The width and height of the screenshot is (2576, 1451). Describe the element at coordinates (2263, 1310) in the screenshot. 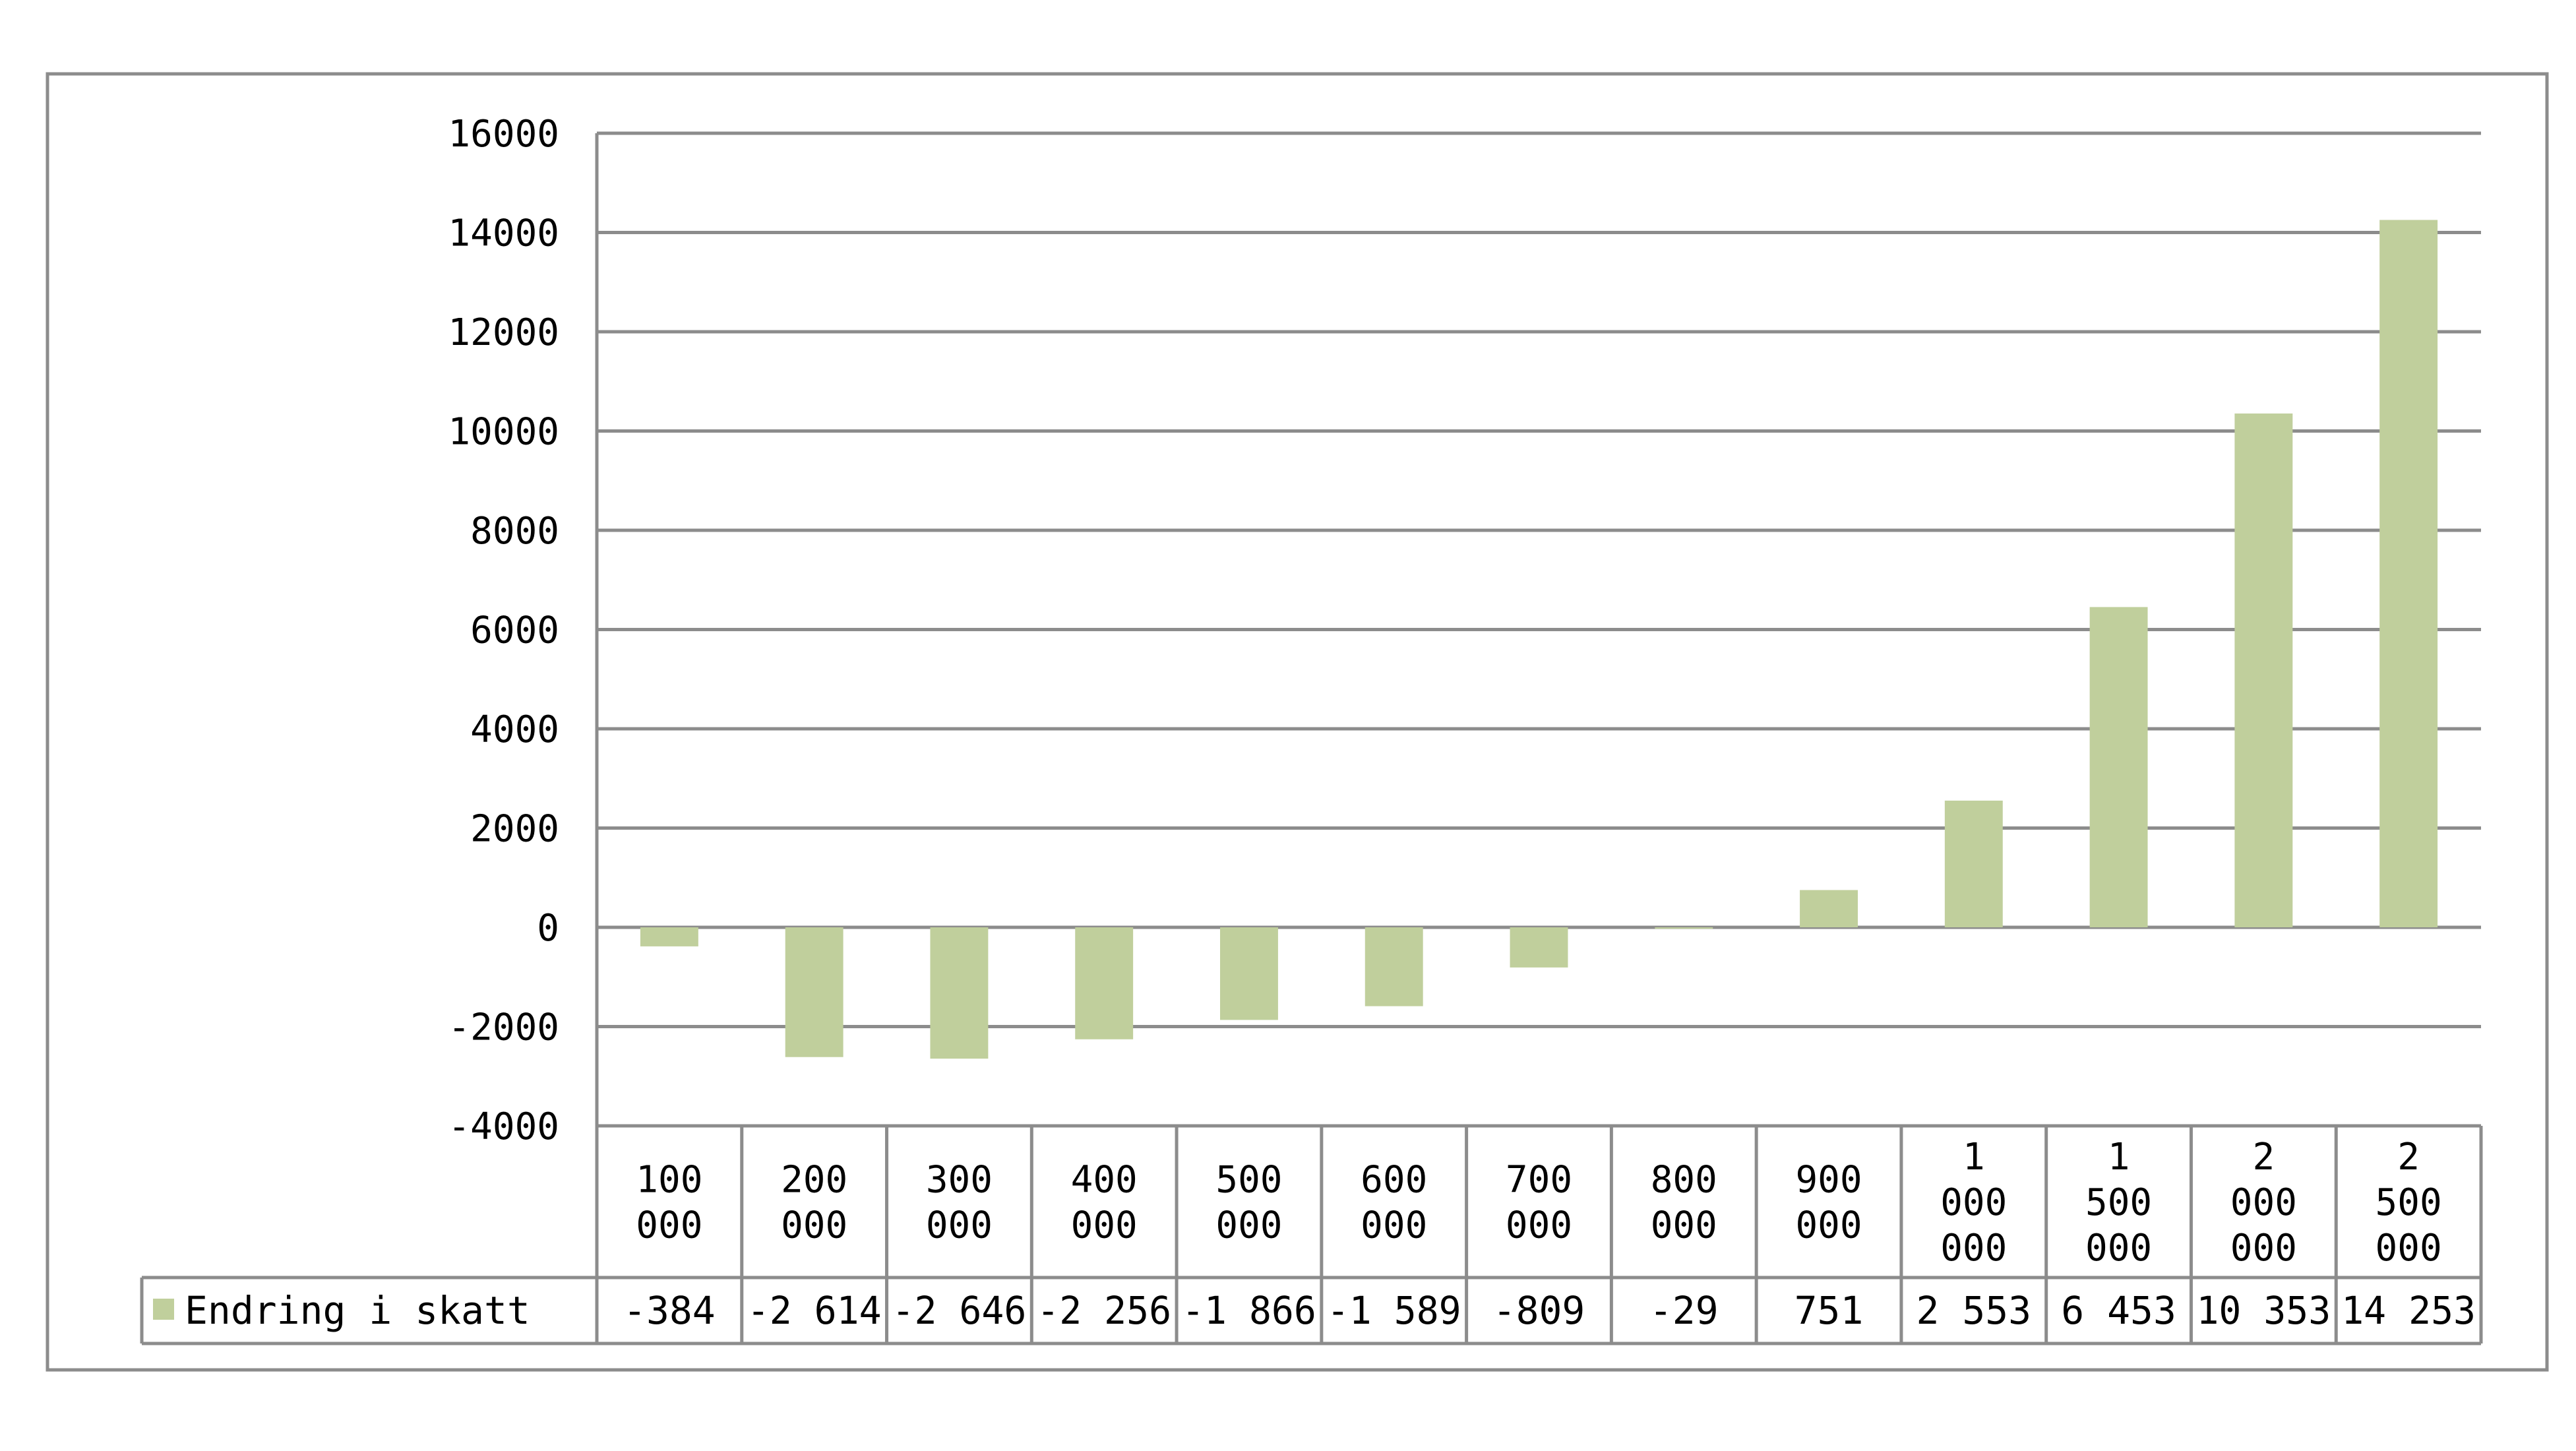

I see `data-value-label: 10 353` at that location.